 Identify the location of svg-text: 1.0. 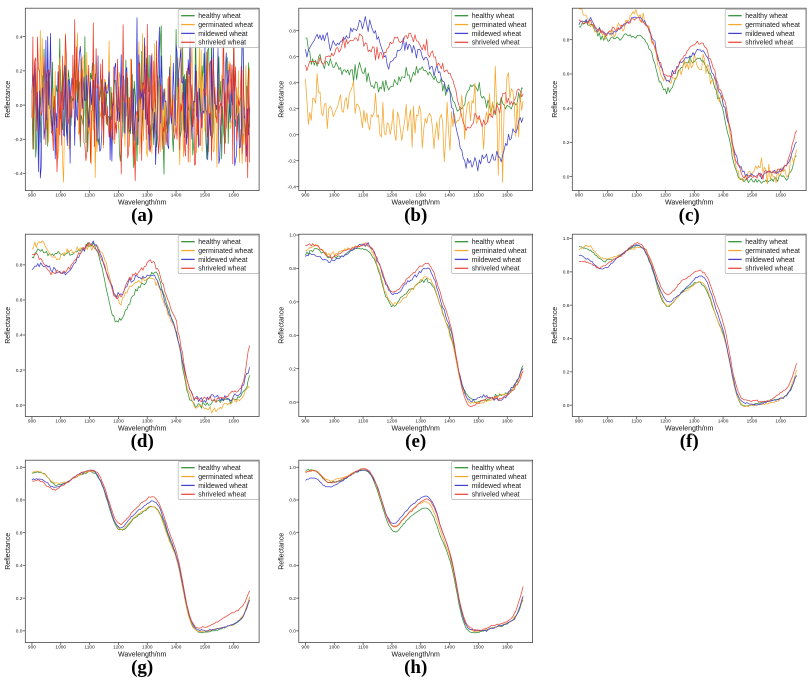
(566, 239).